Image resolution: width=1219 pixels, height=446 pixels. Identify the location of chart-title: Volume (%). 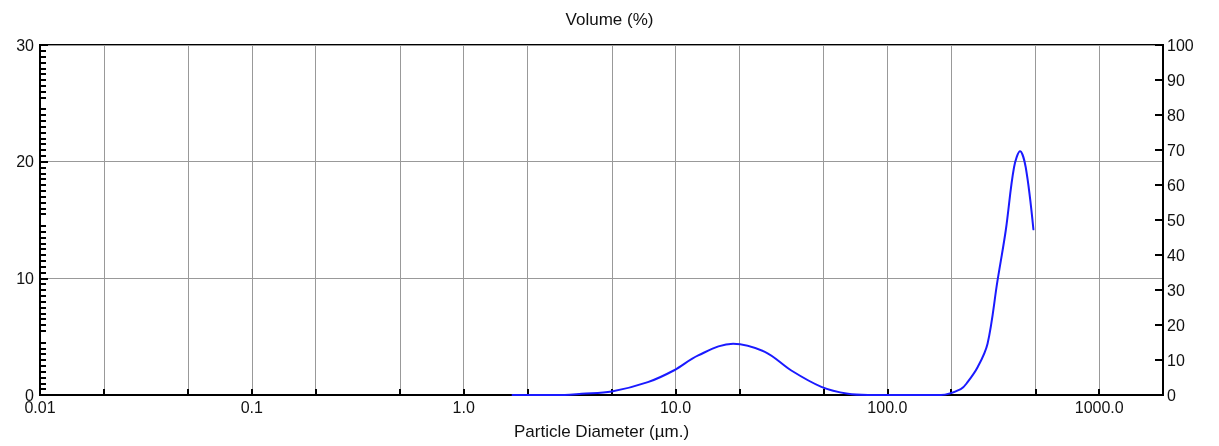
(609, 19).